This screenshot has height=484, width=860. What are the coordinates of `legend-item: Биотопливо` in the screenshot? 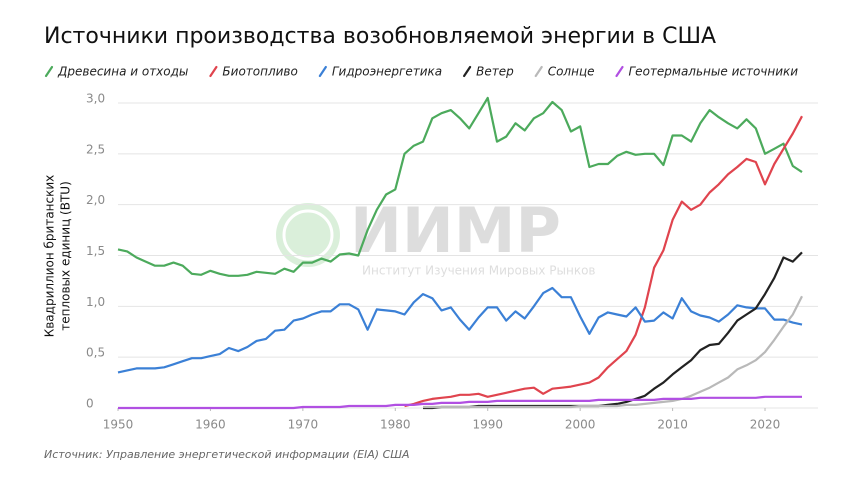 It's located at (253, 72).